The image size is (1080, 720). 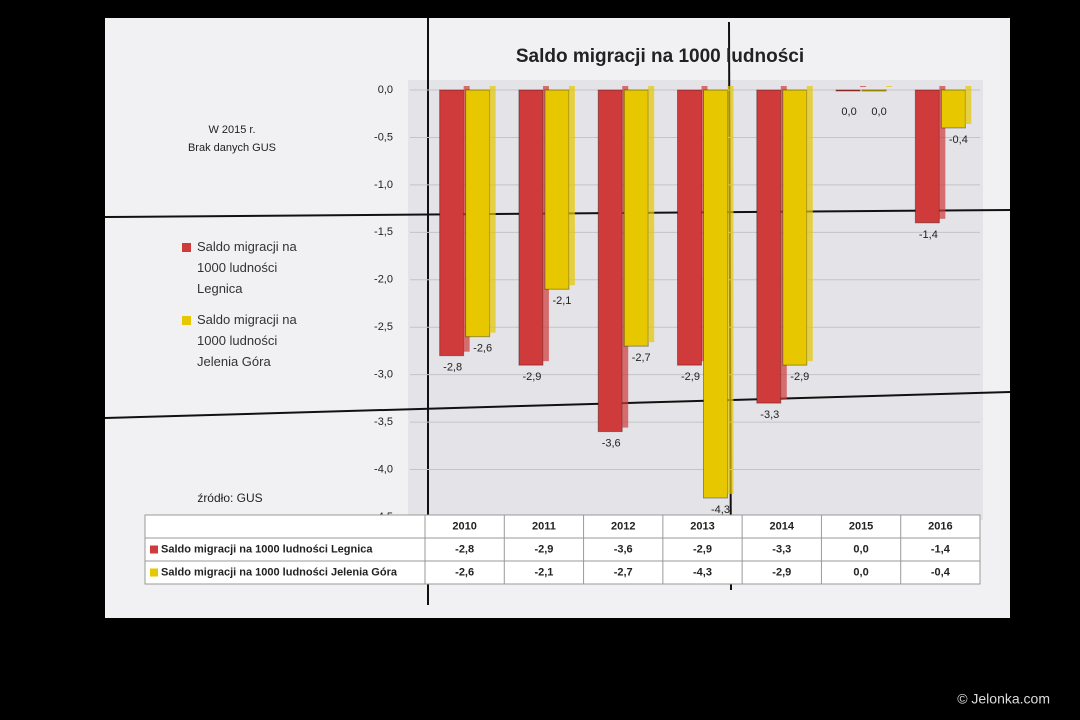 What do you see at coordinates (769, 415) in the screenshot?
I see `value-label: -3,3` at bounding box center [769, 415].